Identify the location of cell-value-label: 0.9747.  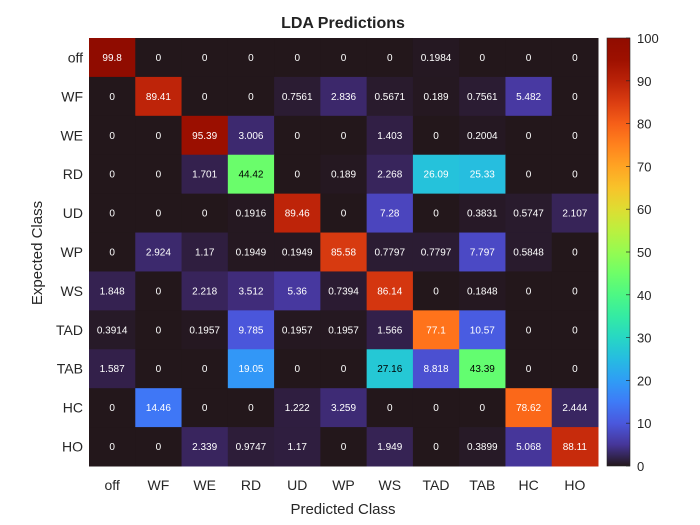
(251, 447).